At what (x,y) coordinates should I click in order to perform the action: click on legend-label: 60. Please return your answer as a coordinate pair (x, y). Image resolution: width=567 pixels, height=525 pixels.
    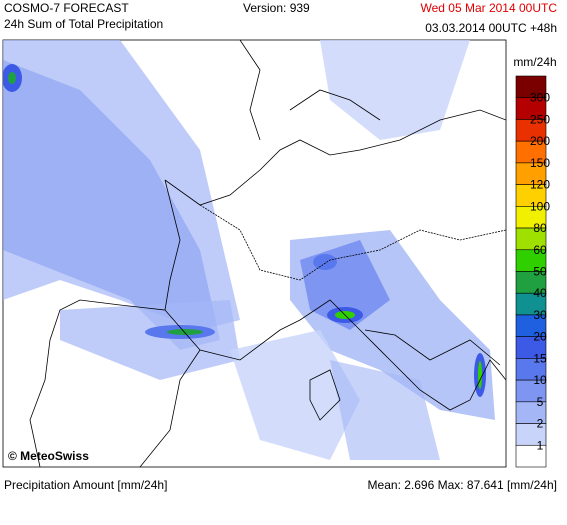
    Looking at the image, I should click on (540, 250).